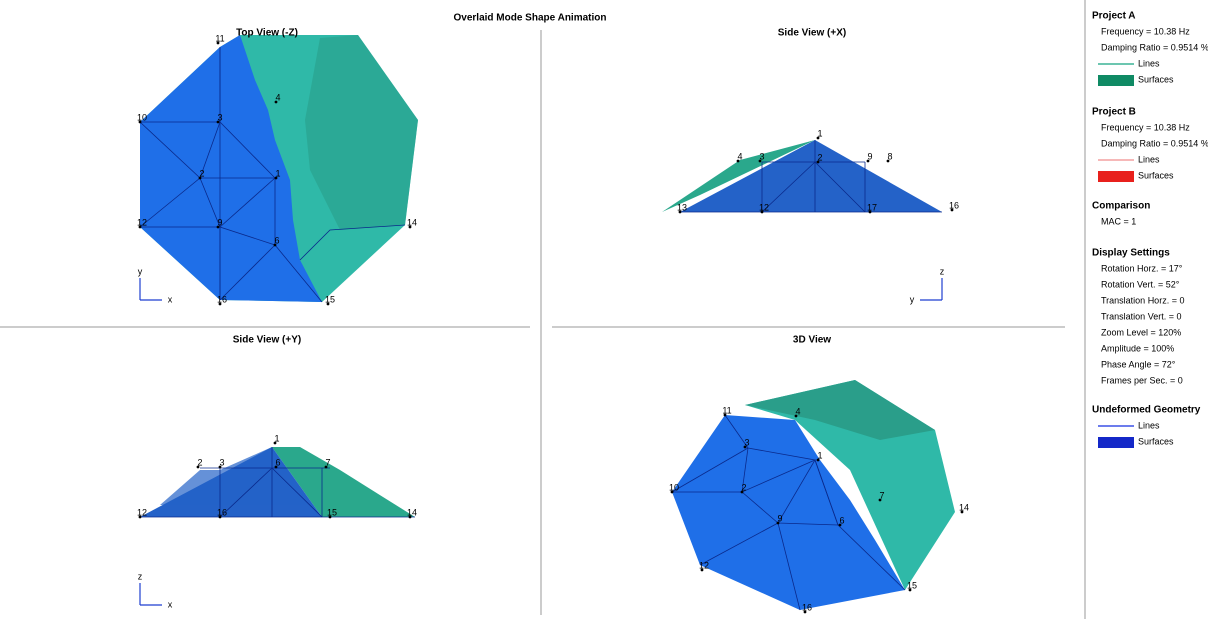  Describe the element at coordinates (1114, 112) in the screenshot. I see `sidebar-heading: Project B` at that location.